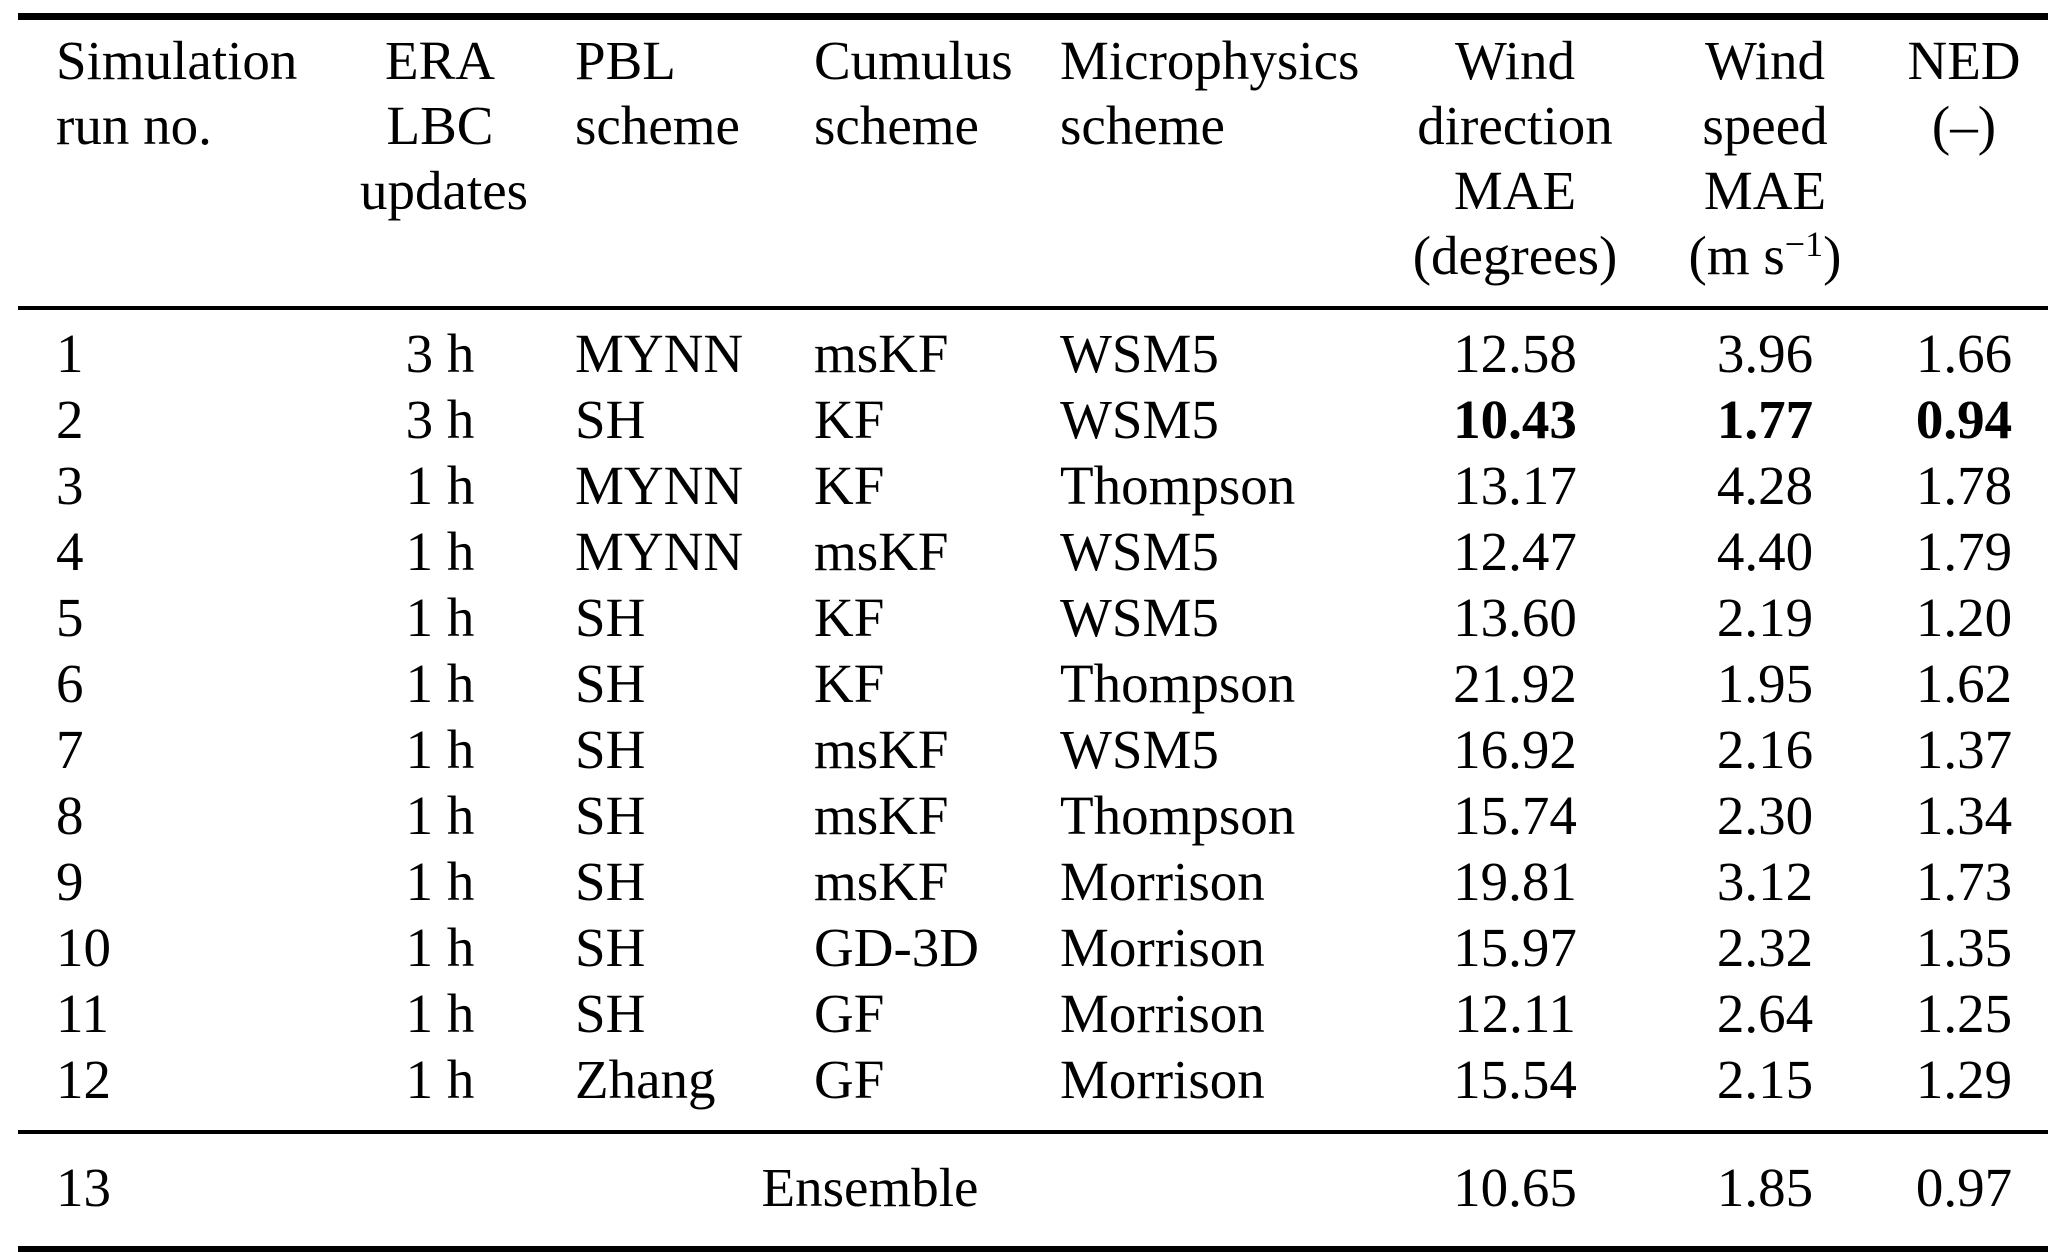 Image resolution: width=2067 pixels, height=1252 pixels. What do you see at coordinates (1033, 882) in the screenshot?
I see `table-row: 9 1 h SH msKF Morrison 19.81 3.12 1.73` at bounding box center [1033, 882].